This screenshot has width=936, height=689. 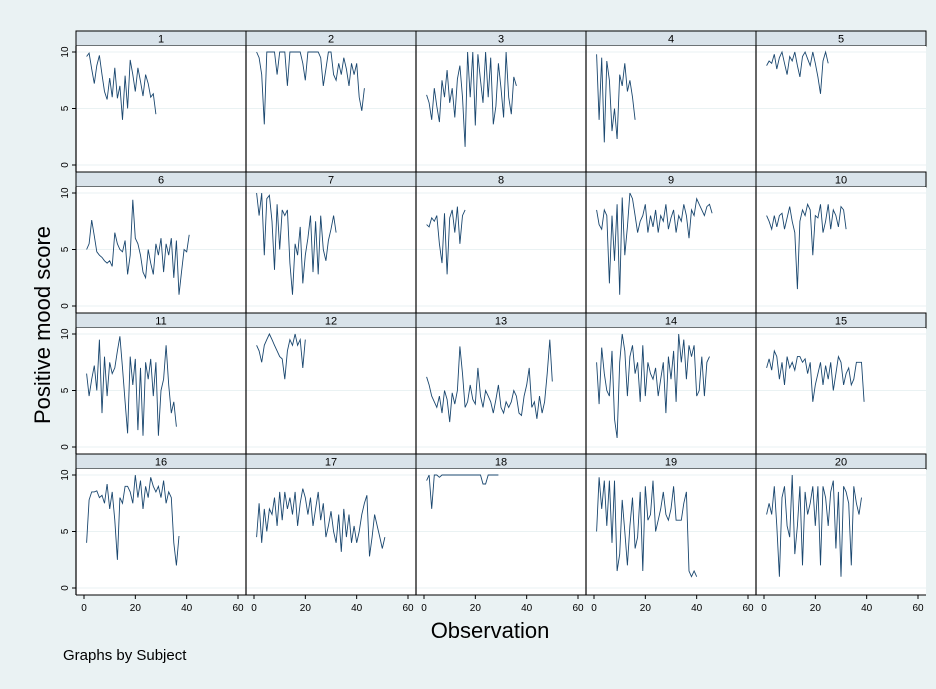 What do you see at coordinates (501, 524) in the screenshot?
I see `panel-18: 18` at bounding box center [501, 524].